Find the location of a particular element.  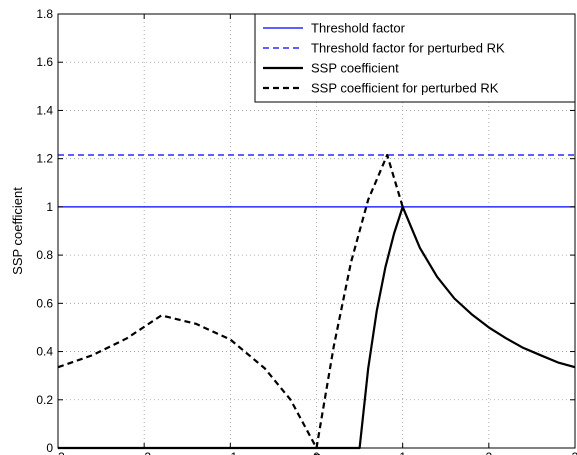

y-tick-label: 0.4 is located at coordinates (44, 352).